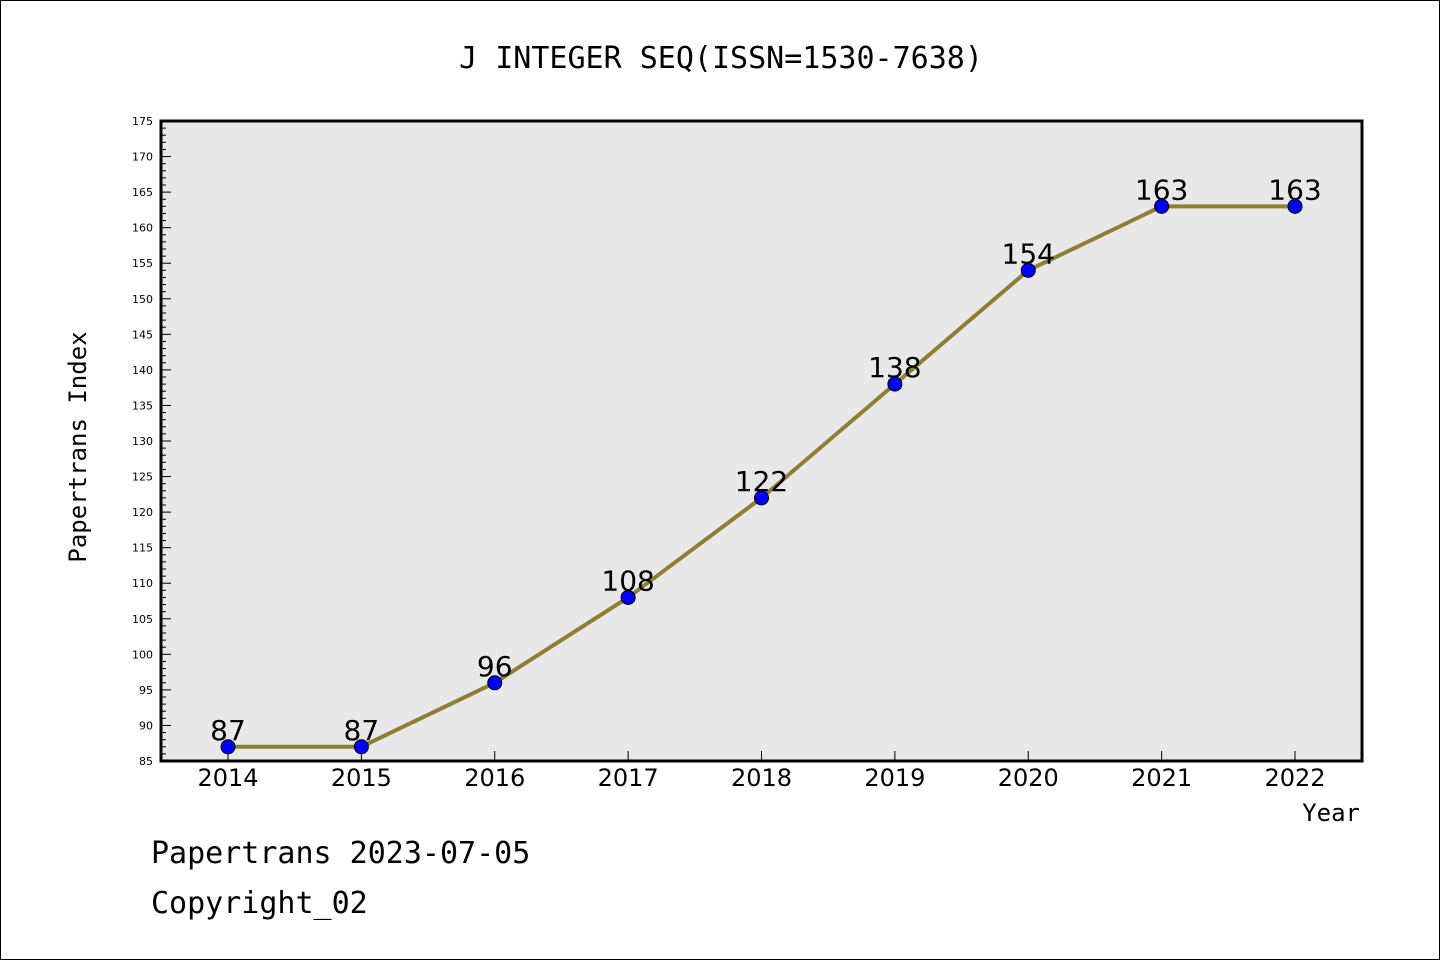 Image resolution: width=1440 pixels, height=961 pixels. What do you see at coordinates (227, 778) in the screenshot?
I see `x-tick-label: 2014` at bounding box center [227, 778].